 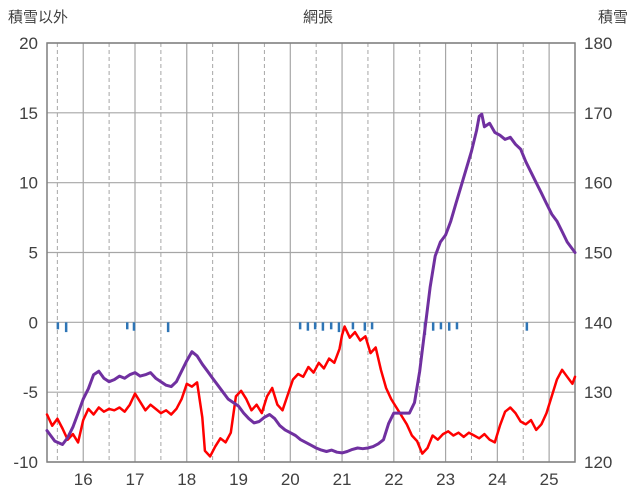 I want to click on x-axis-tick-label: 17, so click(x=135, y=479).